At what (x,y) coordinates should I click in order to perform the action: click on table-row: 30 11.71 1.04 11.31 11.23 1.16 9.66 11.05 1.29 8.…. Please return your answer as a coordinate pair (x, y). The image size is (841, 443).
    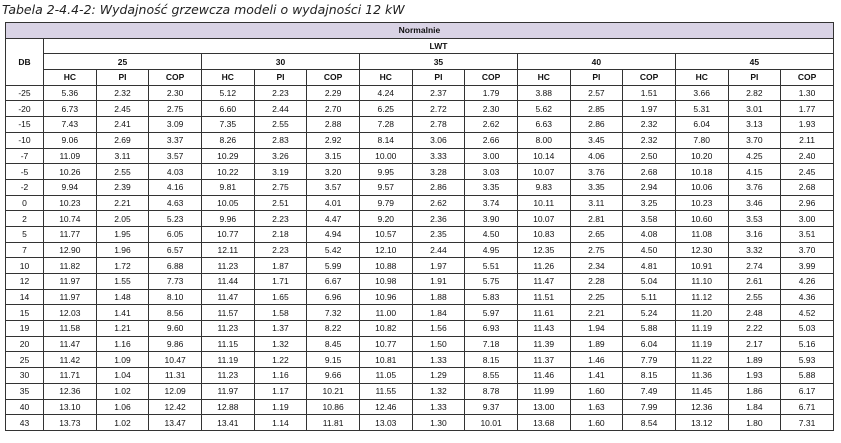
    Looking at the image, I should click on (419, 375).